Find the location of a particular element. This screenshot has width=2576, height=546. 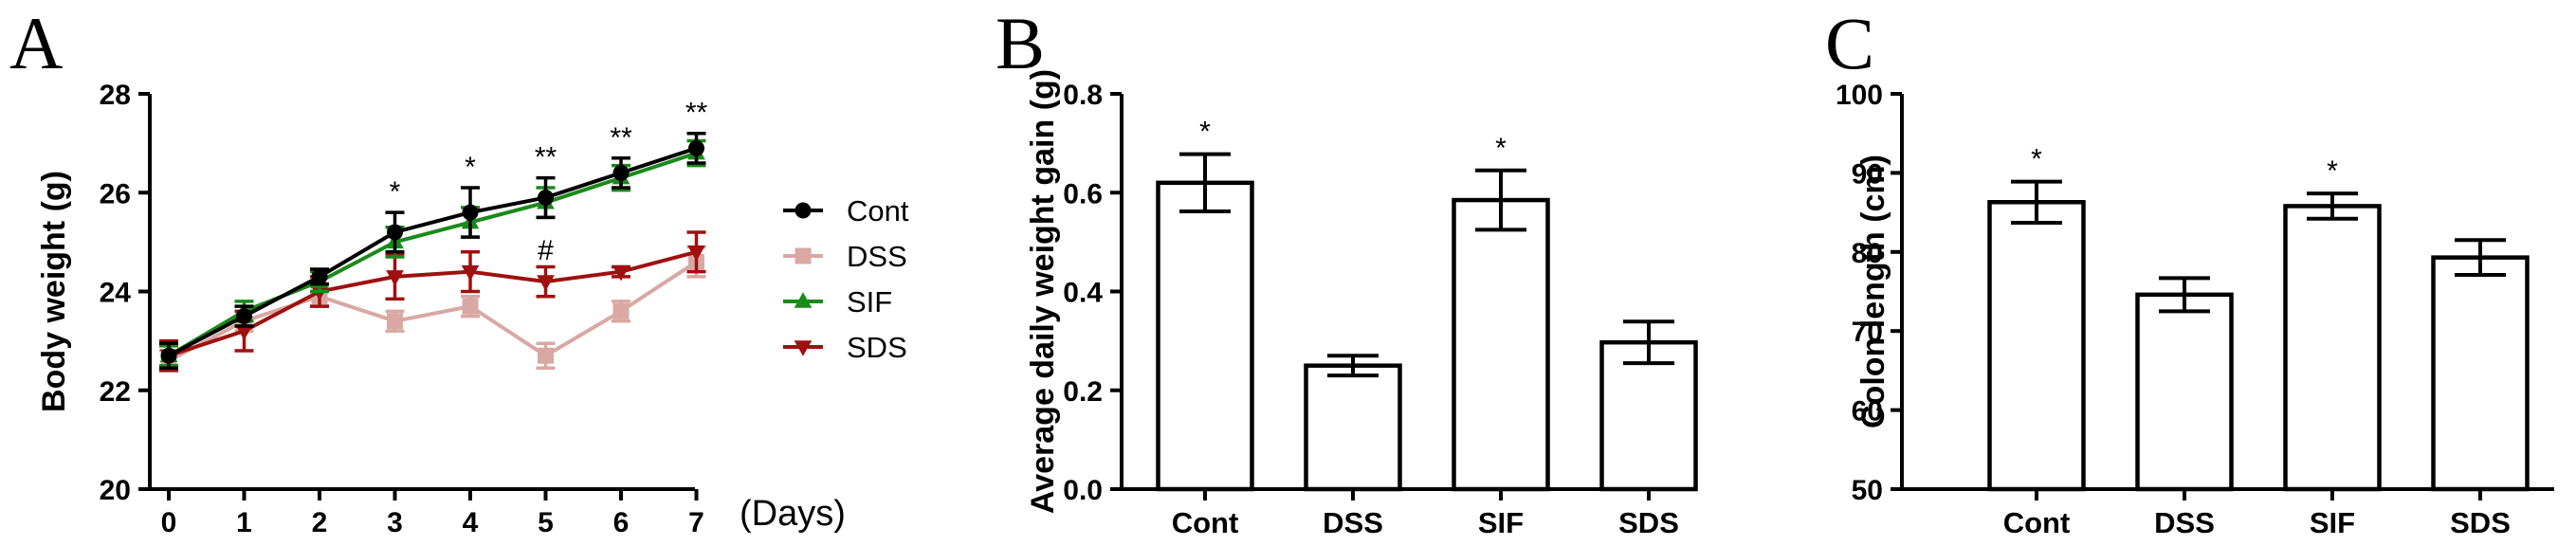

y-tick-label-a: 20 is located at coordinates (115, 490).